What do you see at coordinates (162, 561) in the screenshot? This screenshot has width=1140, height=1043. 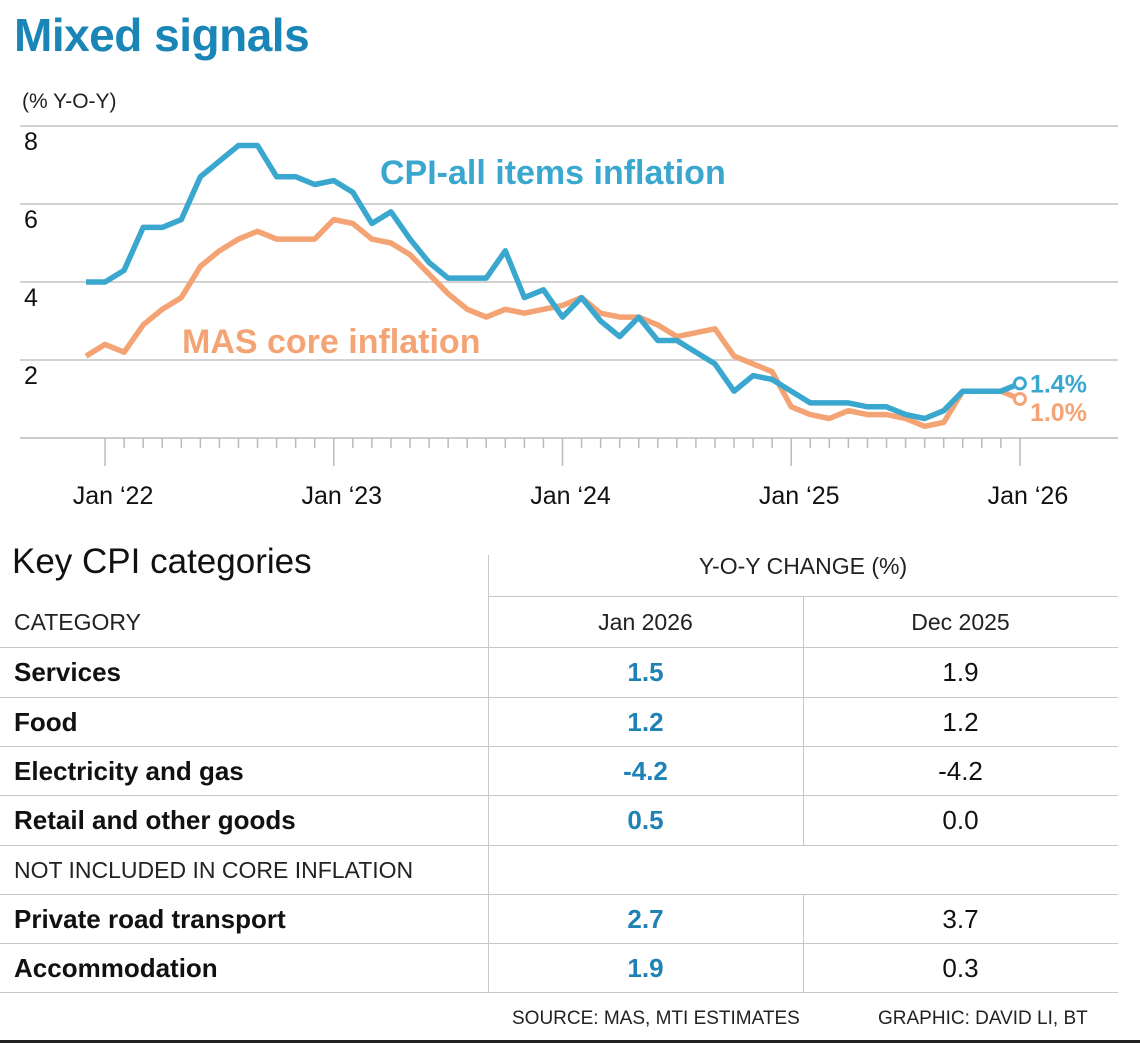 I see `table-title: Key CPI categories` at bounding box center [162, 561].